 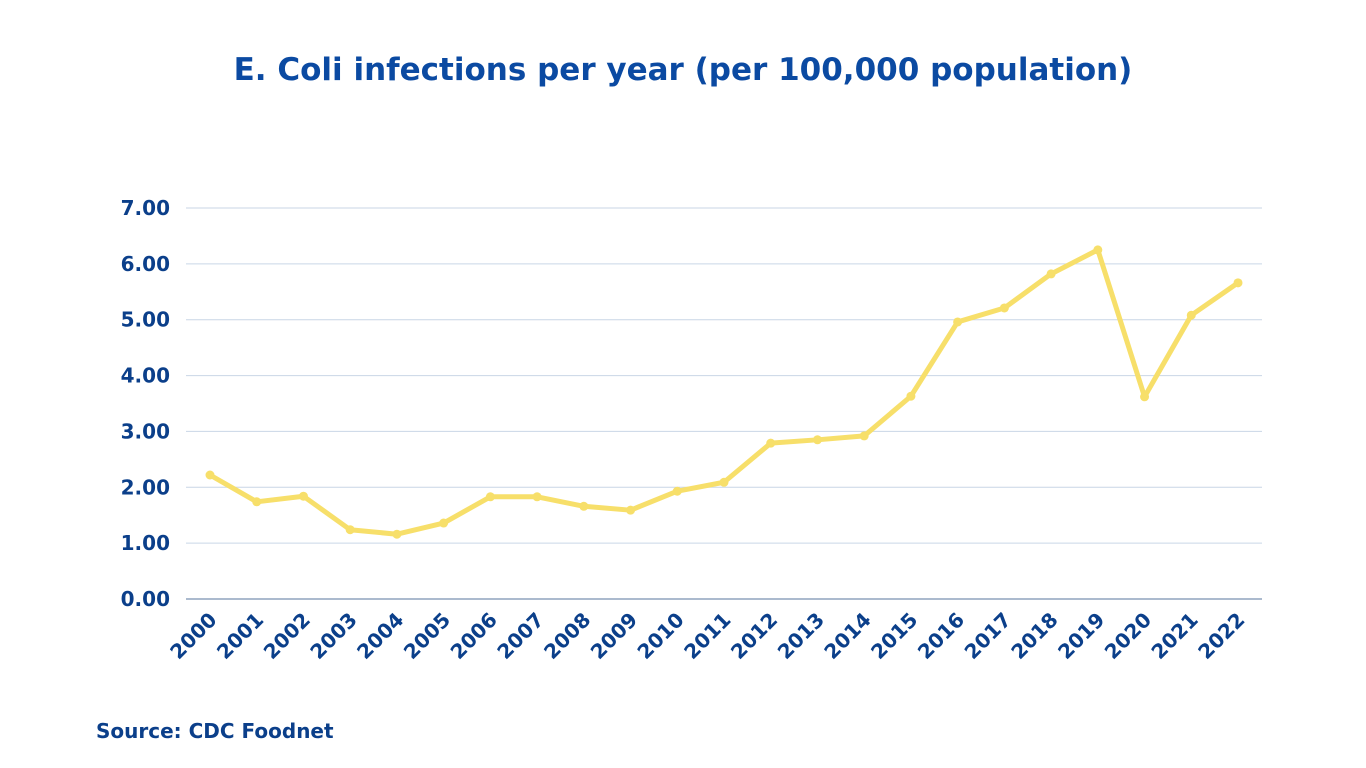 I want to click on y-tick-label: 1.00, so click(x=145, y=543).